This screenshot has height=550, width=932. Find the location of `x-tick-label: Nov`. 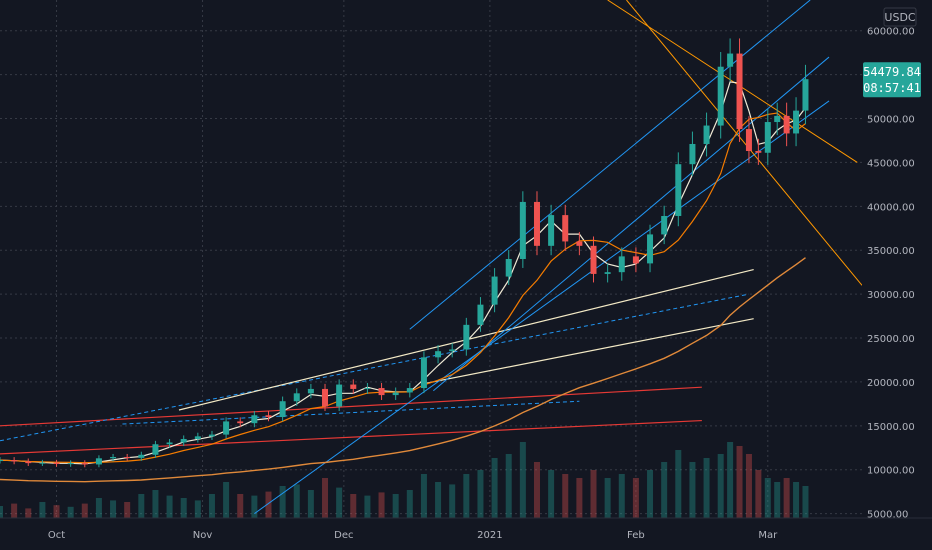

x-tick-label: Nov is located at coordinates (203, 535).